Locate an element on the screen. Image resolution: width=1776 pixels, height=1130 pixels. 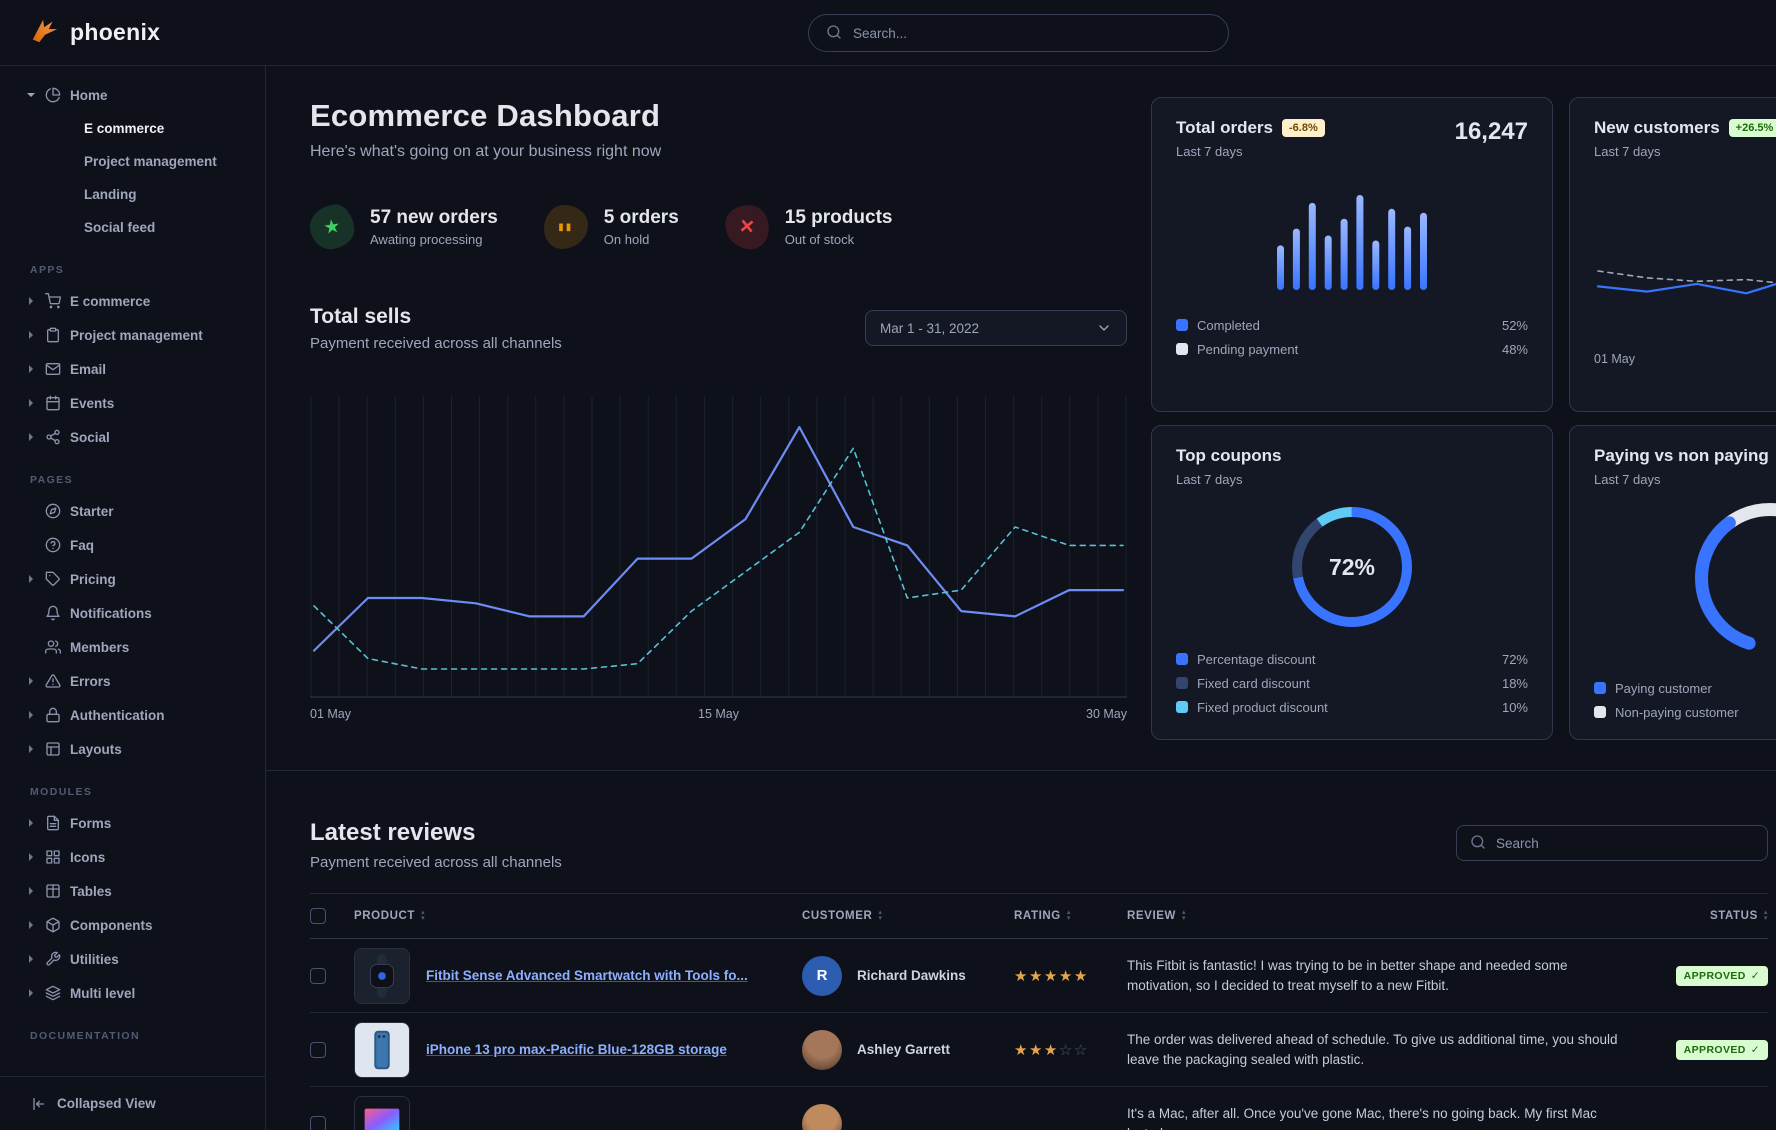
legend-label: Completed is located at coordinates (1228, 325).